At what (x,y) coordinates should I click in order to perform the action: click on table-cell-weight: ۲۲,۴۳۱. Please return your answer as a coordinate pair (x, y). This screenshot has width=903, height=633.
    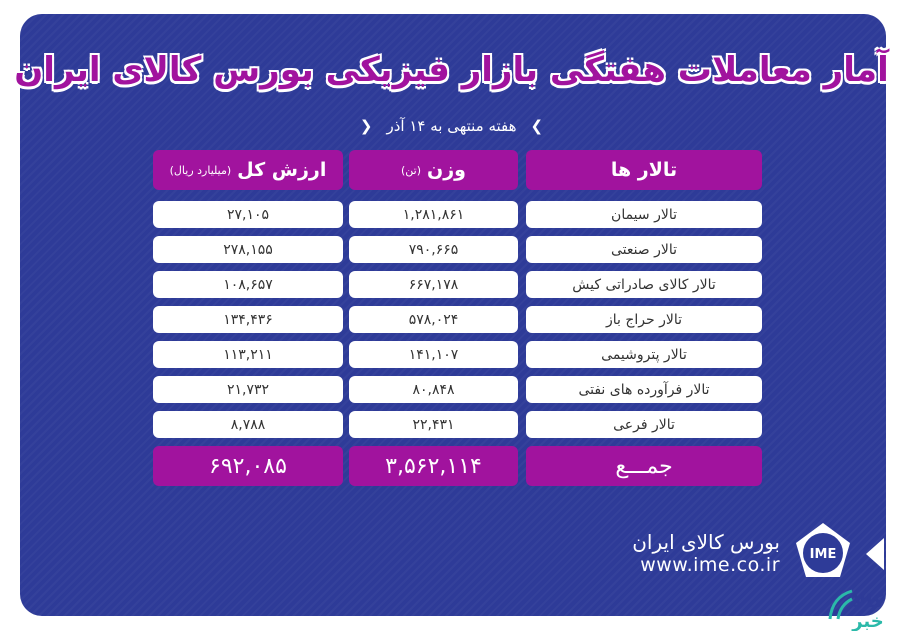
    Looking at the image, I should click on (433, 424).